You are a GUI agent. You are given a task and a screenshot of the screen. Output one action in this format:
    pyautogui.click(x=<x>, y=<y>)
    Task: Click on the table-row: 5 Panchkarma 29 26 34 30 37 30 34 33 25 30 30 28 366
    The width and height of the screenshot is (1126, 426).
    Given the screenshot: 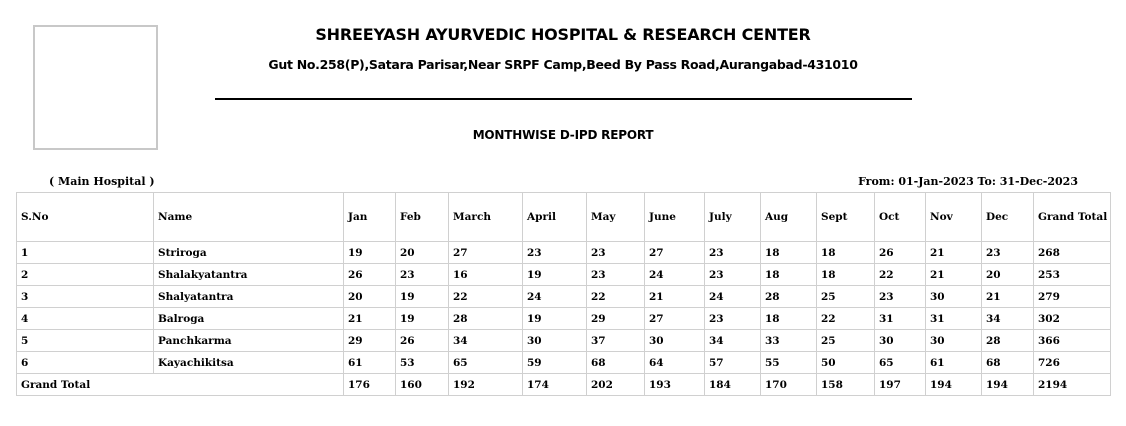 What is the action you would take?
    pyautogui.click(x=563, y=340)
    